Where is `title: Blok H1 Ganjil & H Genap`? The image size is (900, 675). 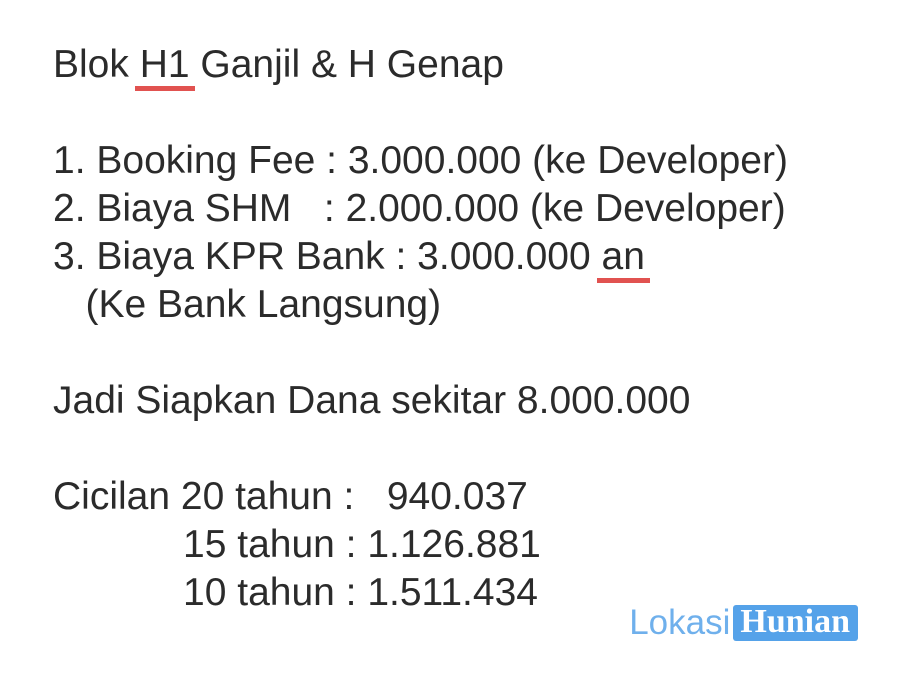
title: Blok H1 Ganjil & H Genap is located at coordinates (420, 66).